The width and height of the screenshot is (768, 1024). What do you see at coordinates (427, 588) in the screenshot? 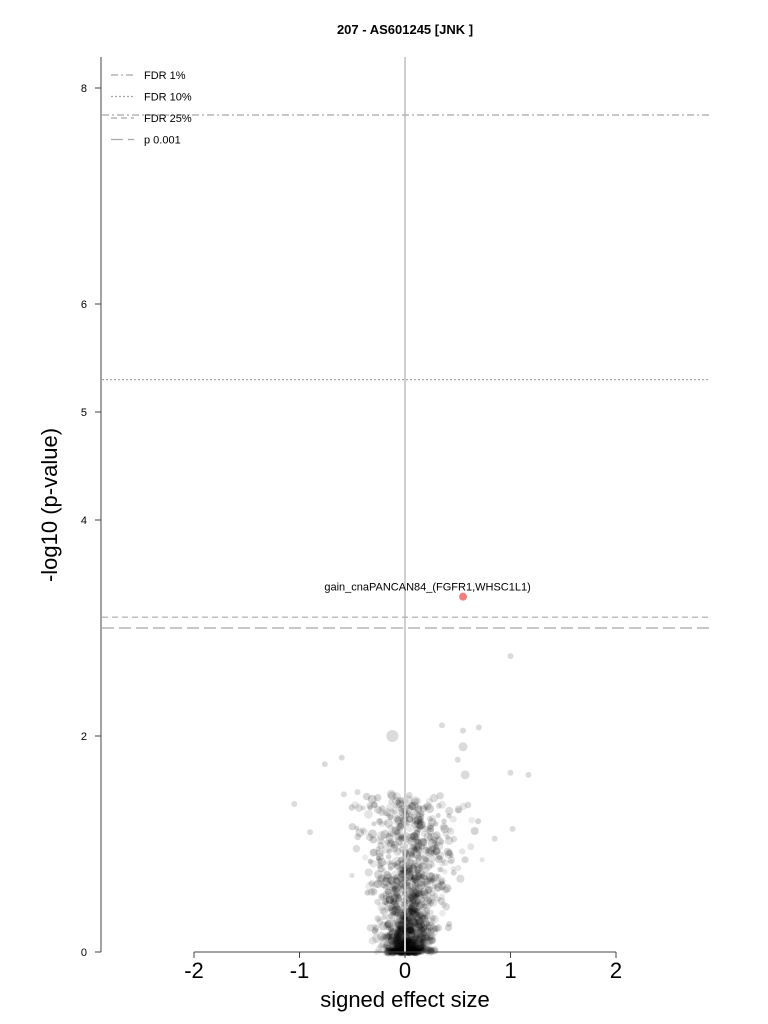
I see `highlight-label: gain_cnaPANCAN84_(FGFR1,WHSC1L1)` at bounding box center [427, 588].